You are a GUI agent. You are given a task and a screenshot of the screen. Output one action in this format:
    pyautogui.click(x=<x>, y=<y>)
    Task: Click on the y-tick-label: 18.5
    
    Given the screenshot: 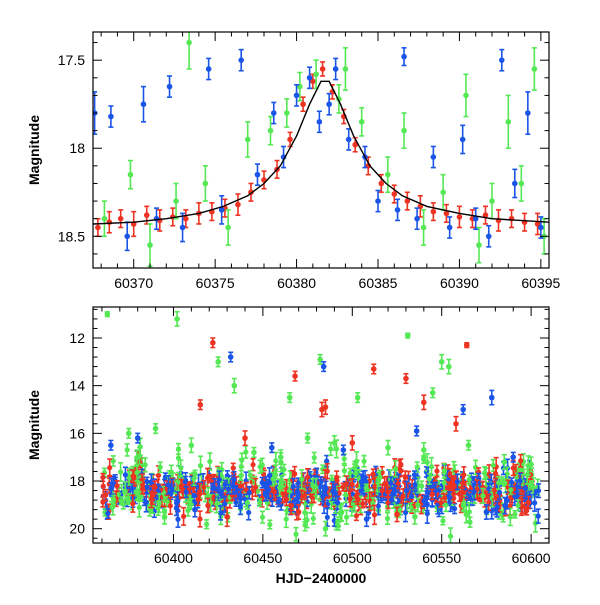 What is the action you would take?
    pyautogui.click(x=71, y=236)
    